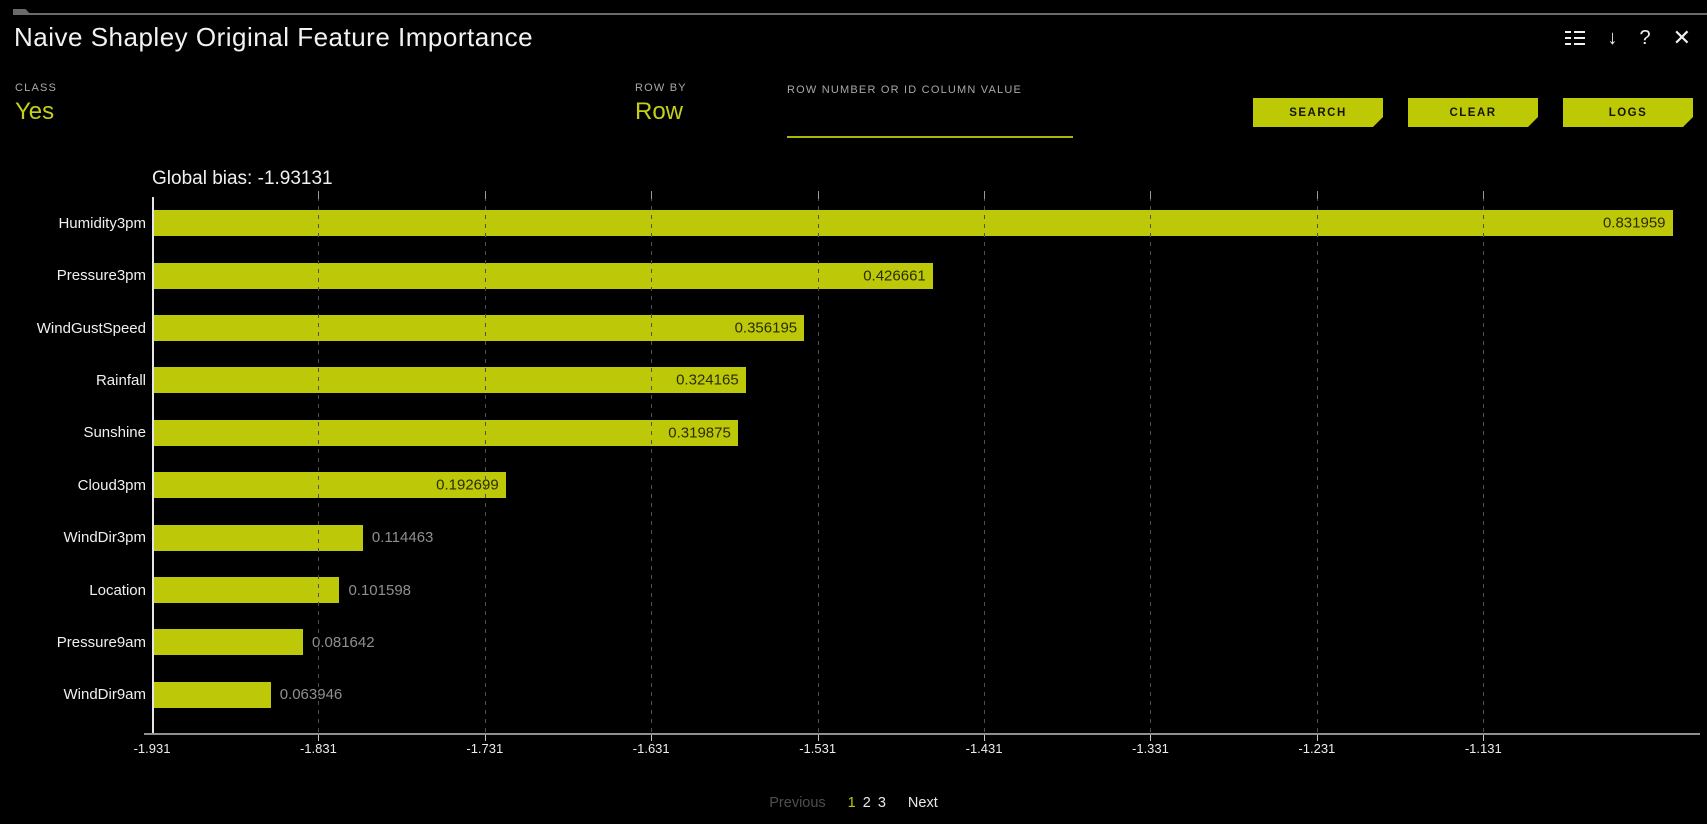 Image resolution: width=1707 pixels, height=824 pixels. What do you see at coordinates (35, 111) in the screenshot?
I see `class-value: Yes` at bounding box center [35, 111].